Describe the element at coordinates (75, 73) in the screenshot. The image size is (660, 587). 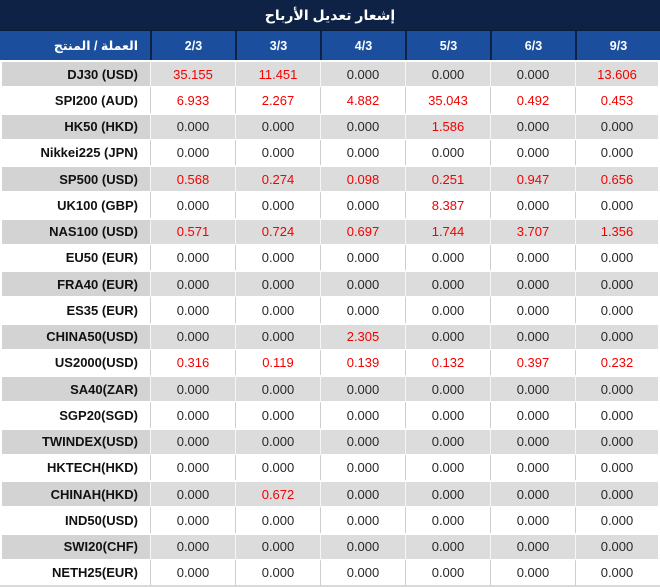
I see `product-name-cell: DJ30 (USD)` at that location.